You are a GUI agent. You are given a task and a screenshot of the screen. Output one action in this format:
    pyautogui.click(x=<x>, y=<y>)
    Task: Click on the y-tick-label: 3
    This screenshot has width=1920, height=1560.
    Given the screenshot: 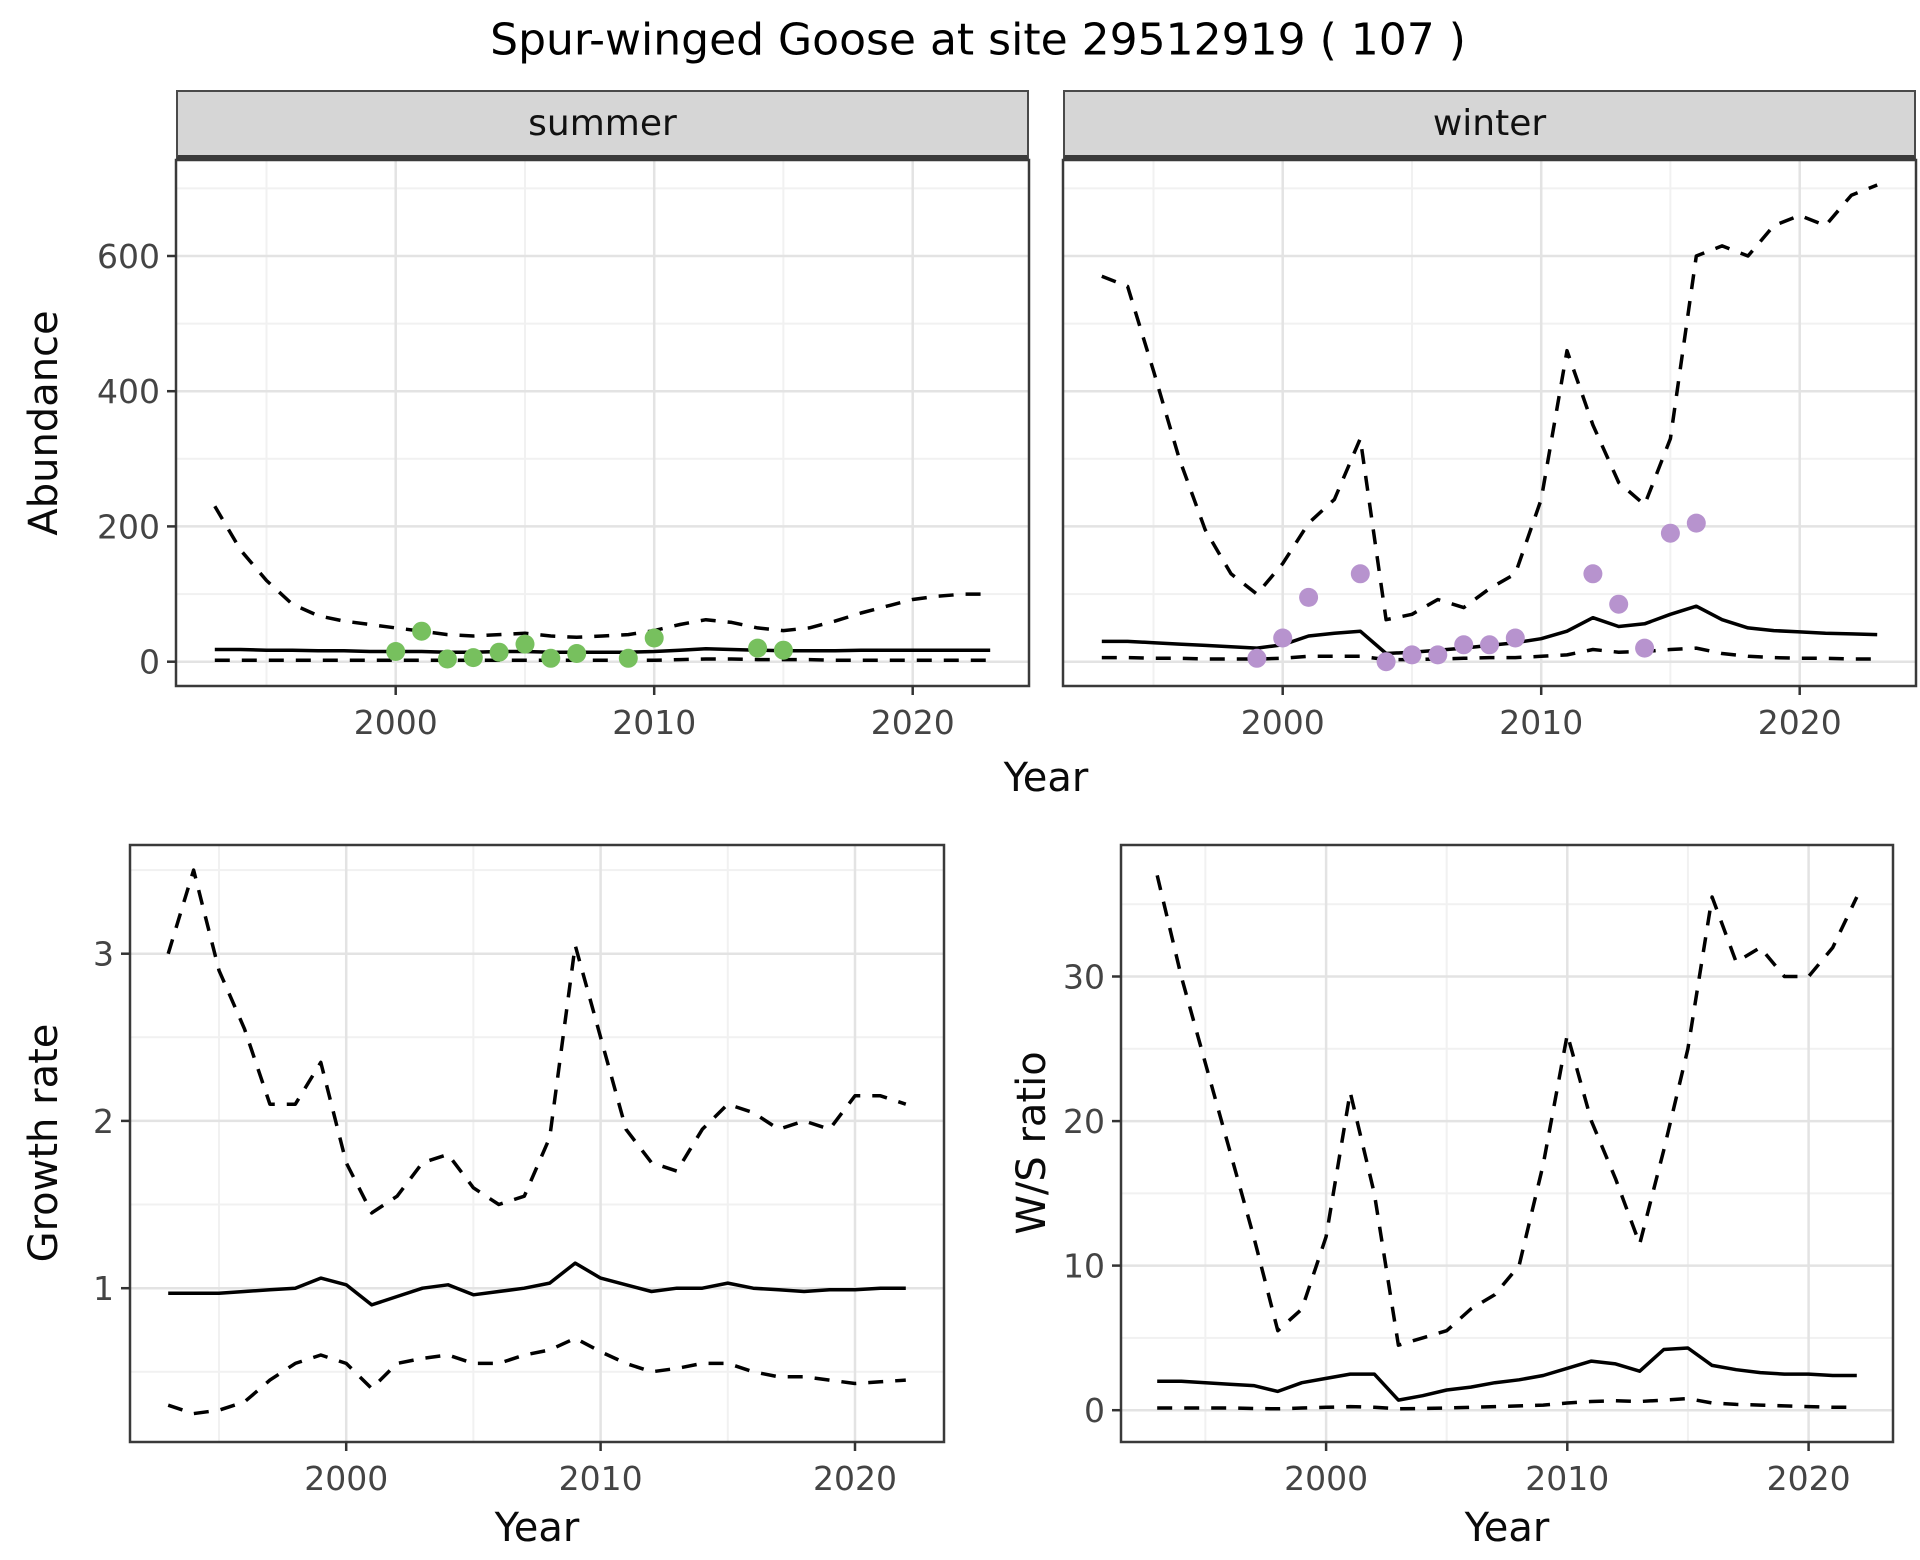 What is the action you would take?
    pyautogui.click(x=103, y=954)
    